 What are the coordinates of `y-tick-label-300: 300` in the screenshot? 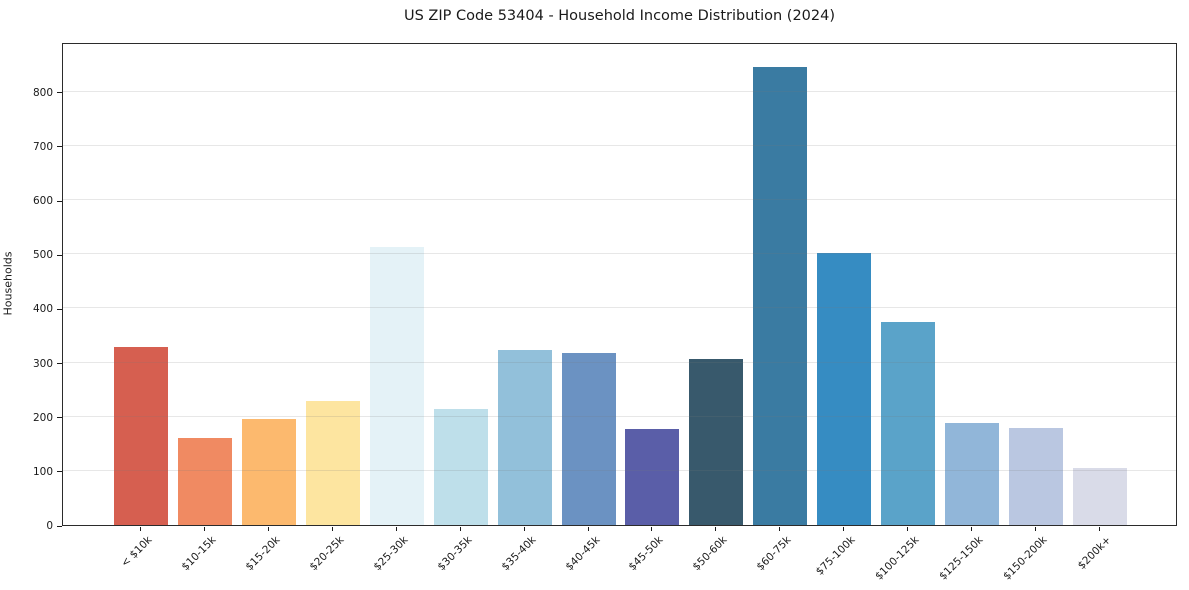 It's located at (42, 363).